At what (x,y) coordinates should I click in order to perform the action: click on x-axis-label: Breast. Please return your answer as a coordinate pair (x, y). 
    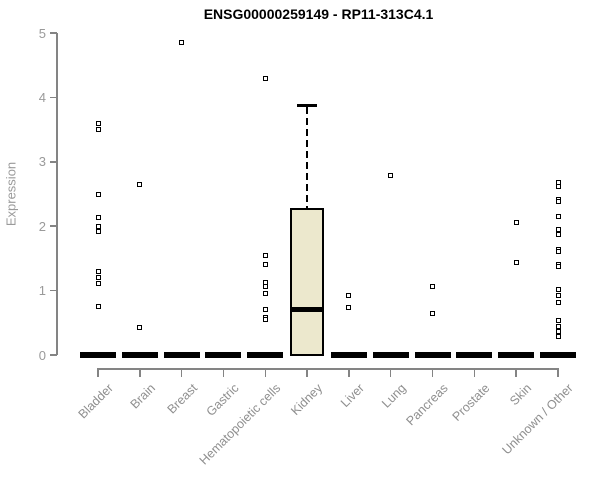
    Looking at the image, I should click on (182, 399).